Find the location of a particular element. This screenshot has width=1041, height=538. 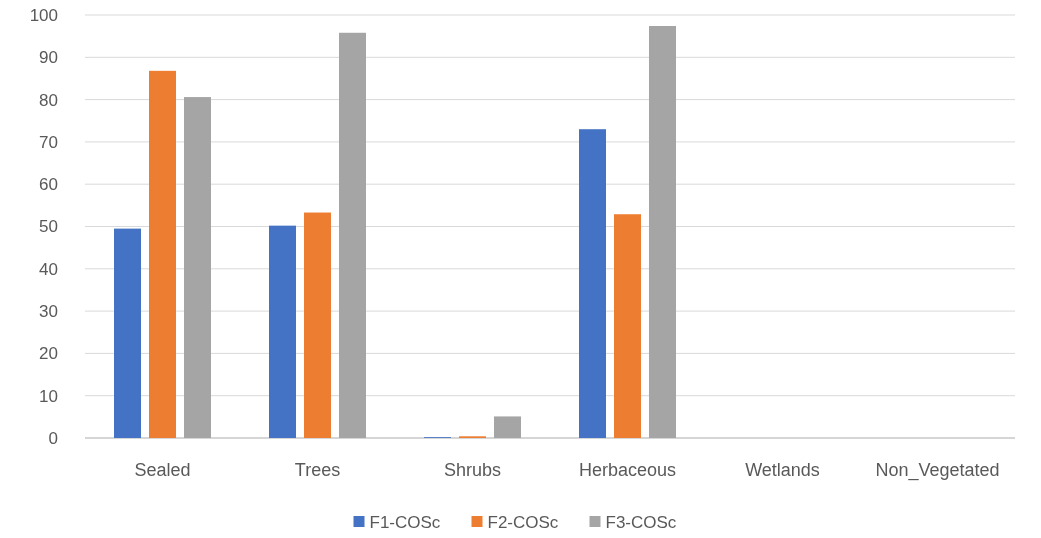

y-tick-label: 60 is located at coordinates (48, 185).